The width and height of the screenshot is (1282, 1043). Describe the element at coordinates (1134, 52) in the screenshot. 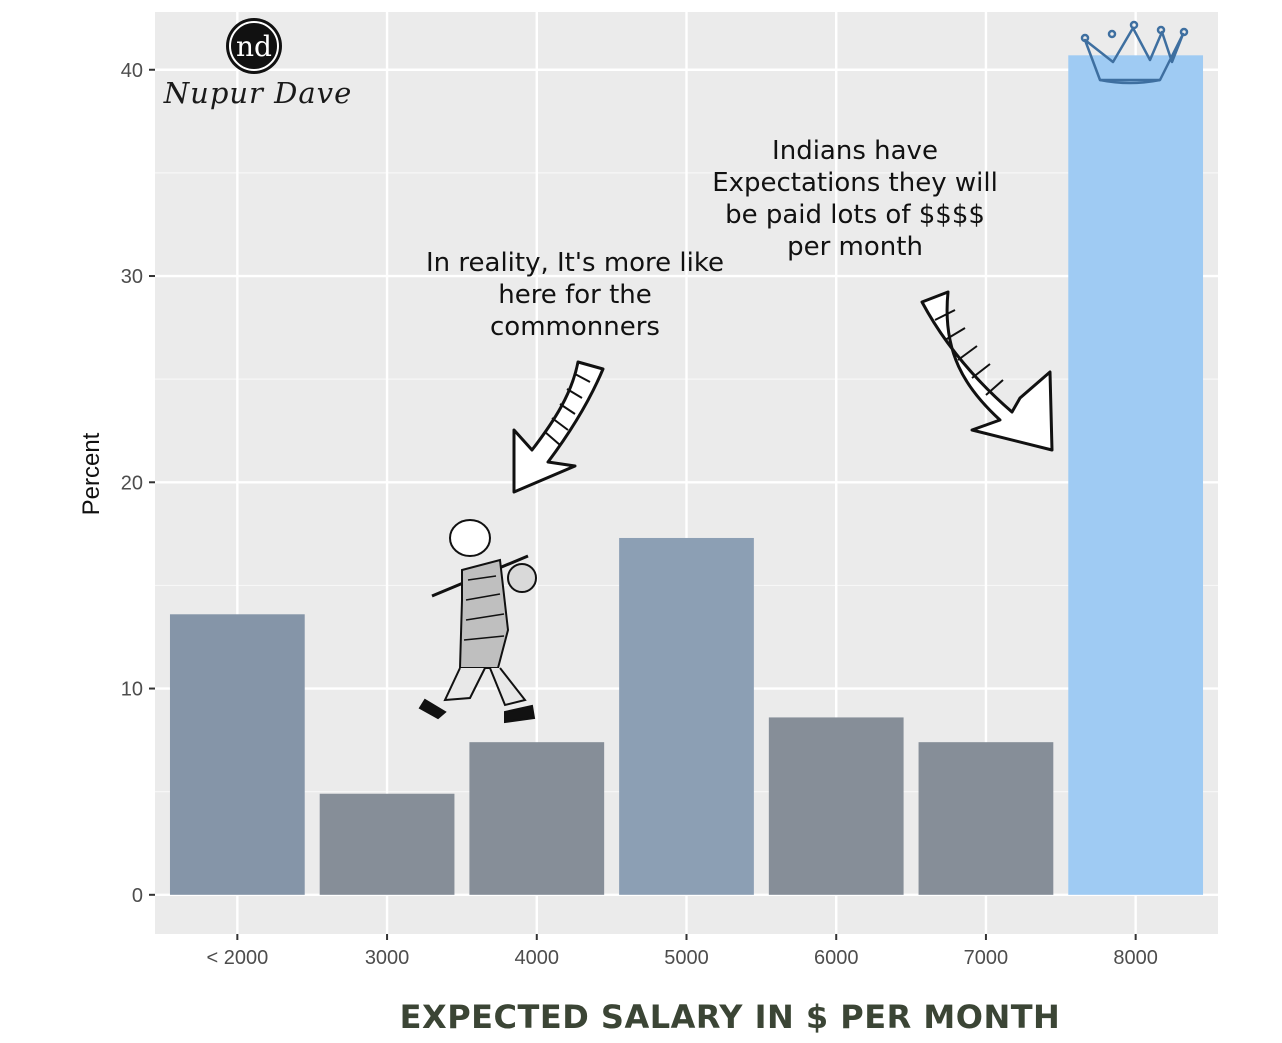

I see `crown-icon` at that location.